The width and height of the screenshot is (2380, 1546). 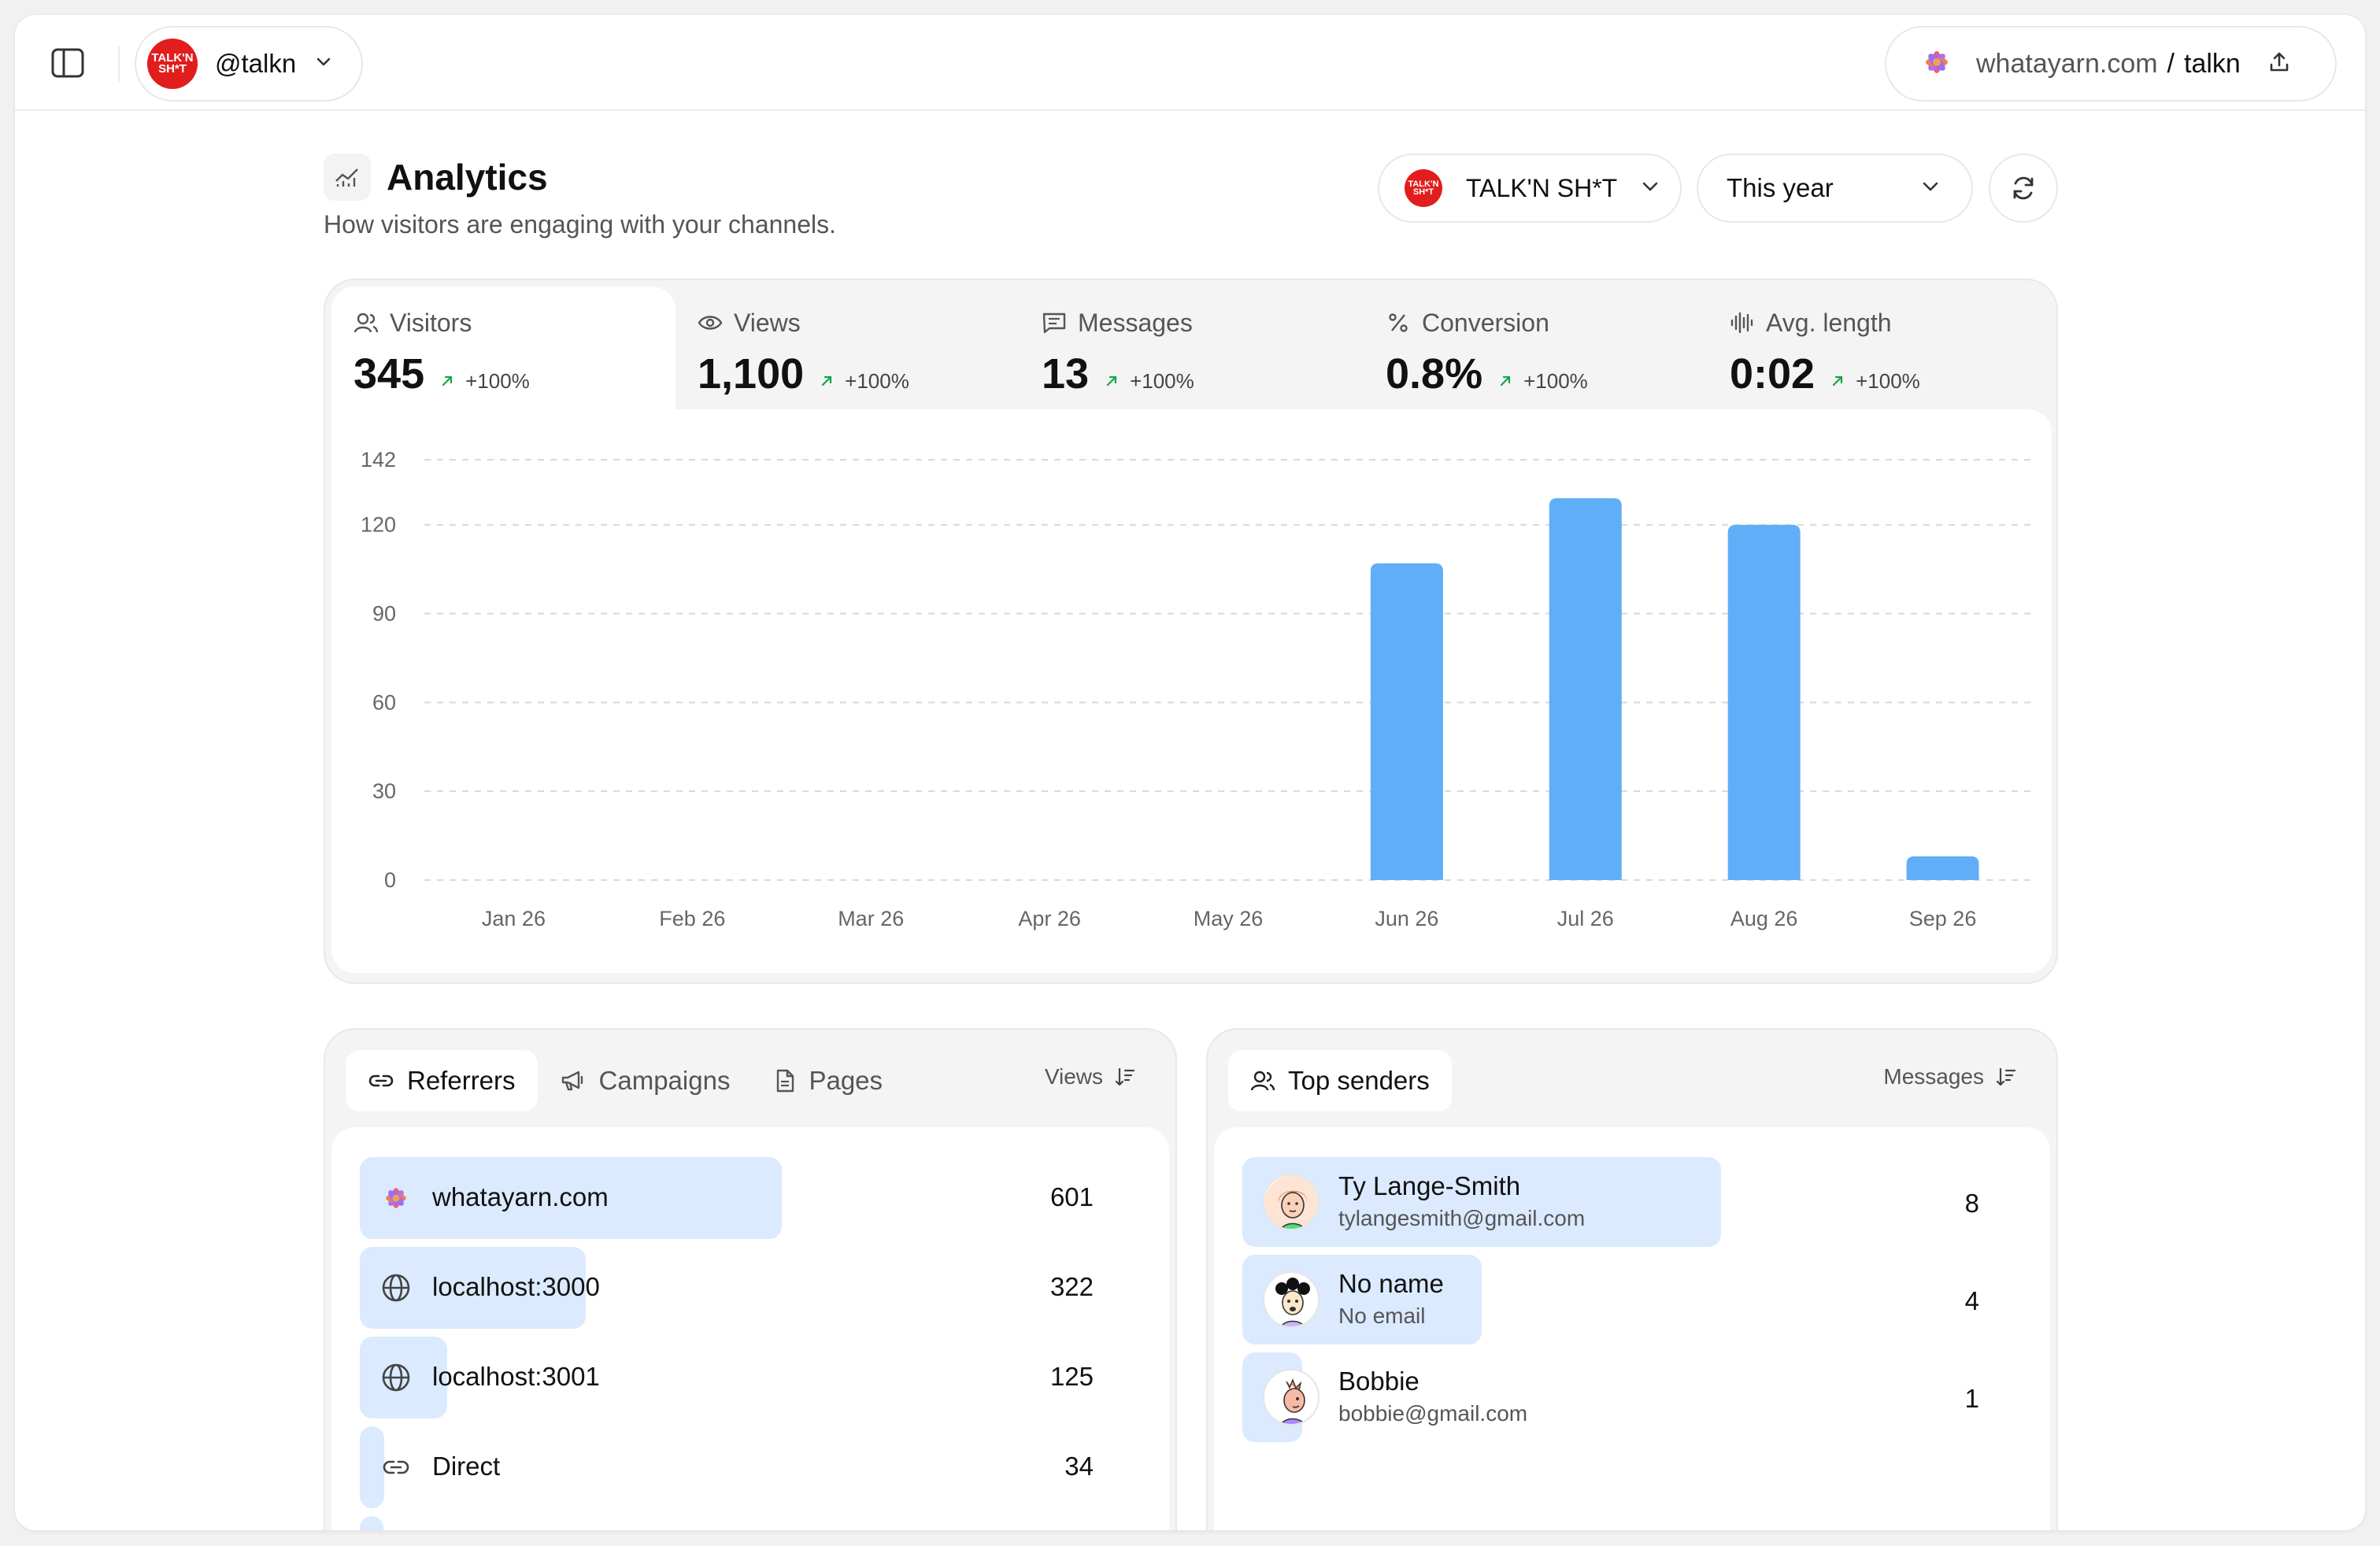 I want to click on senders-tabs: Top senders, so click(x=1340, y=1080).